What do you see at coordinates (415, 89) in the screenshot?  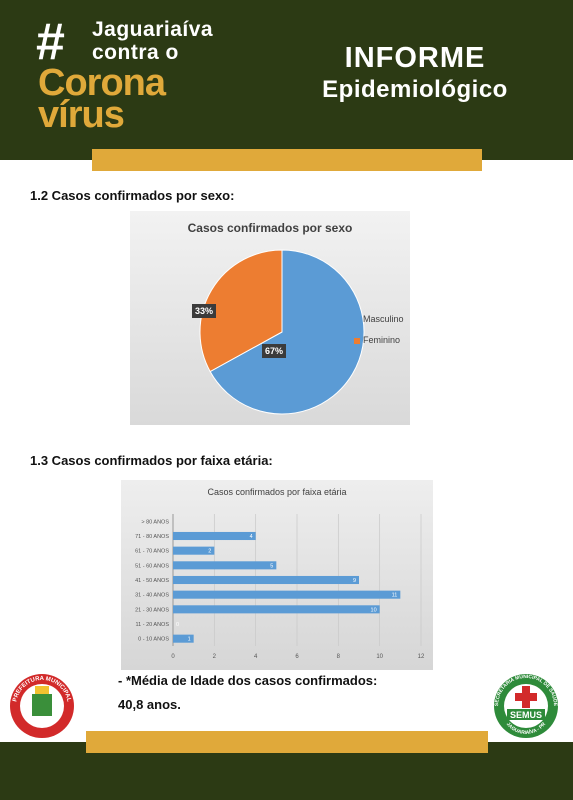 I see `page-subtitle: Epidemiológico` at bounding box center [415, 89].